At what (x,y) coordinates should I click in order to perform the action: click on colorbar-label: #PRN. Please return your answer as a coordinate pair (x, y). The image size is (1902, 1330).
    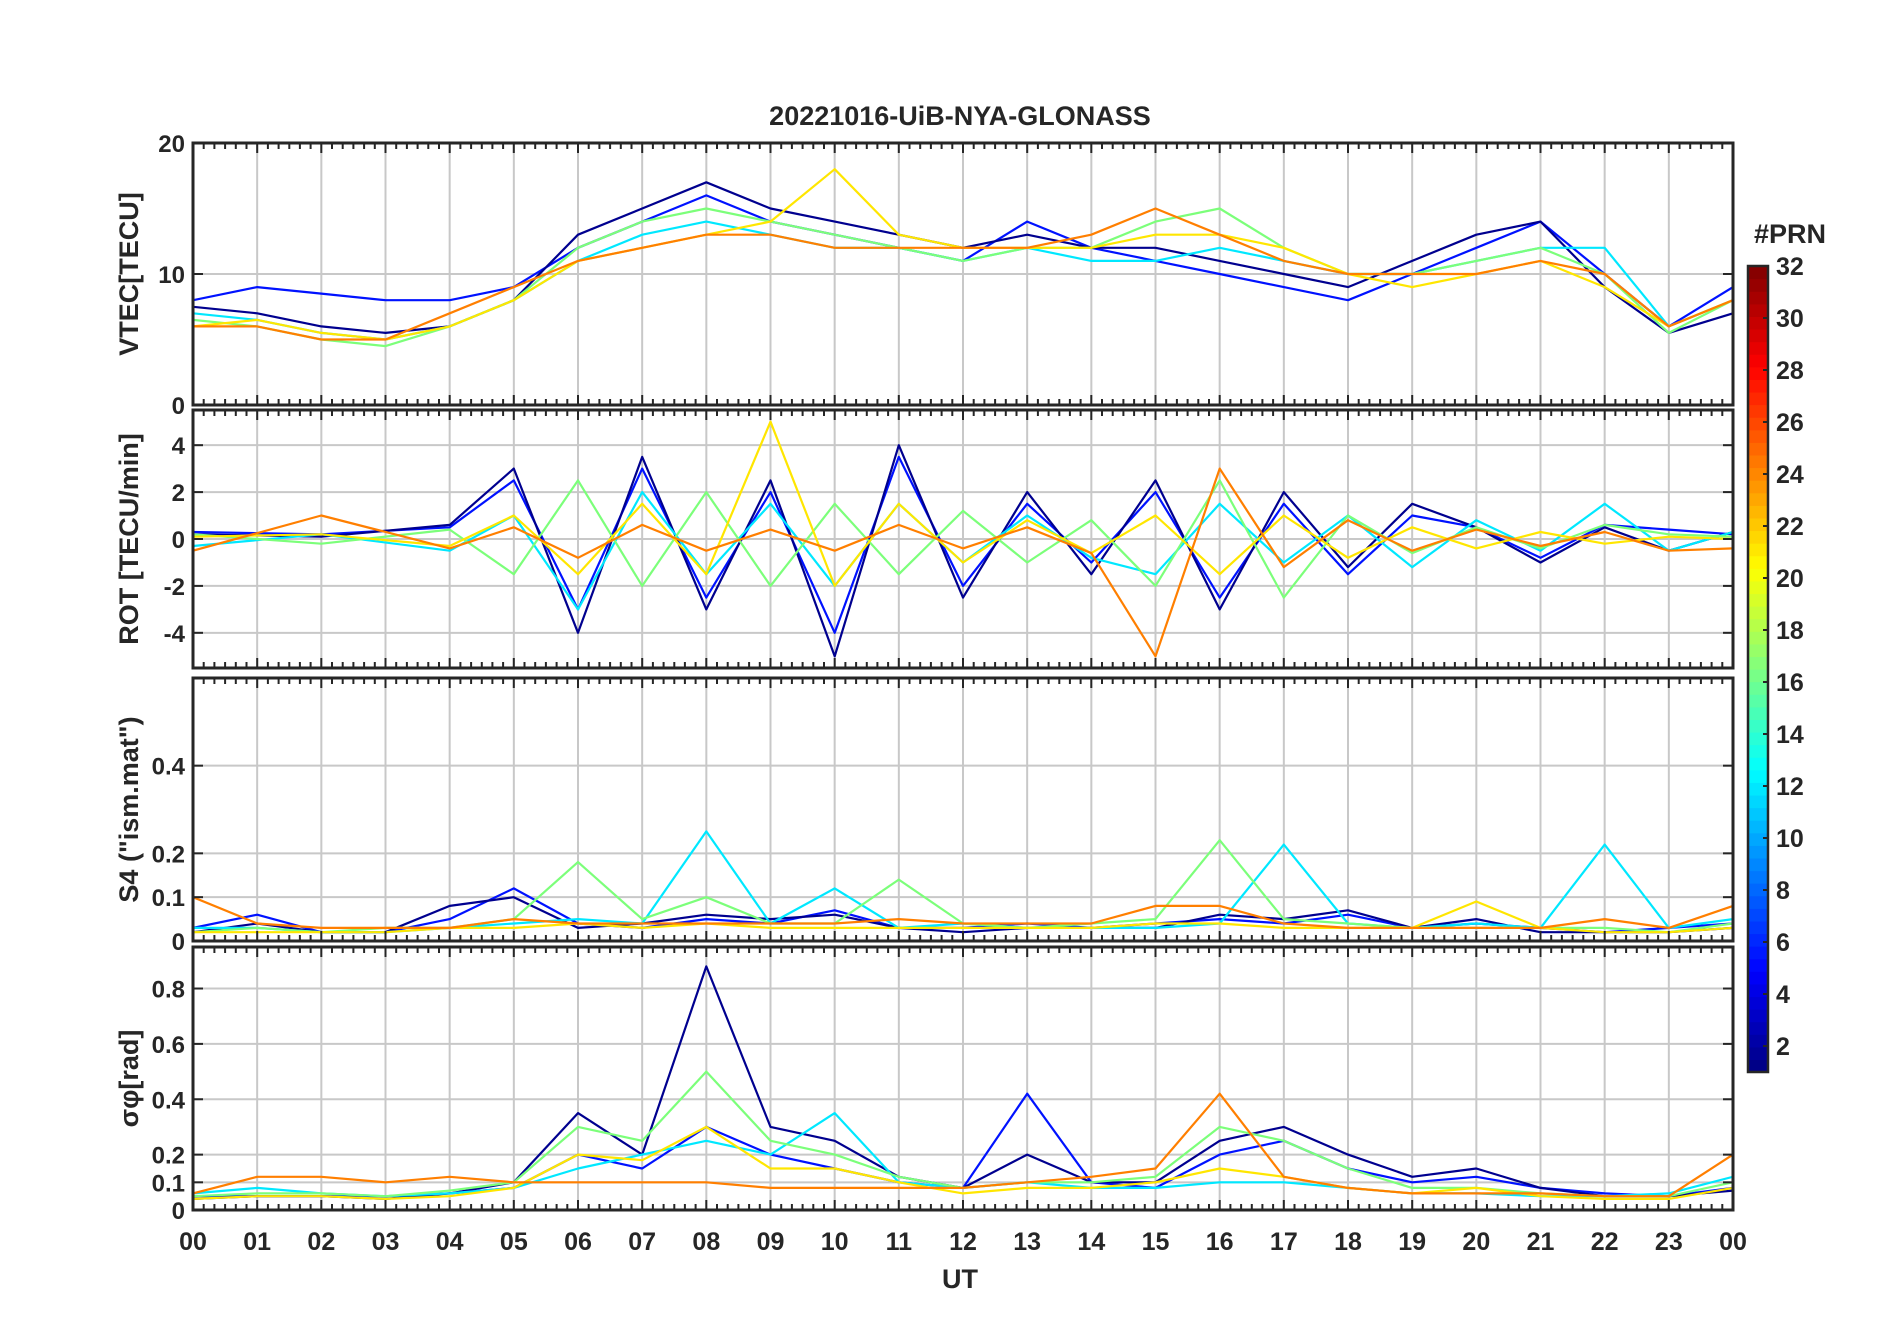
    Looking at the image, I should click on (1790, 234).